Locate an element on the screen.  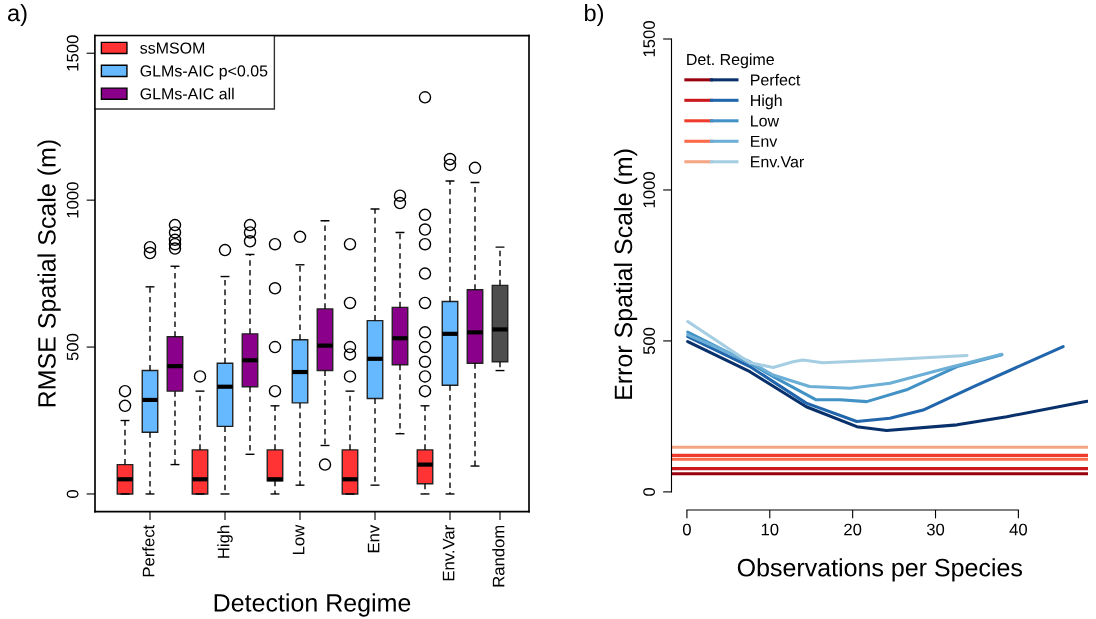
x-tick-label: 40 is located at coordinates (1018, 529).